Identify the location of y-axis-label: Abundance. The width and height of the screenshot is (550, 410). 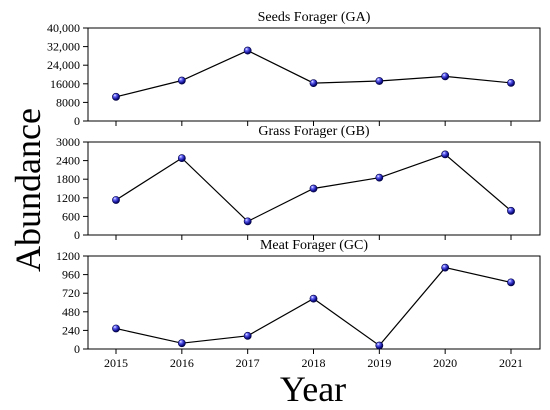
(28, 190).